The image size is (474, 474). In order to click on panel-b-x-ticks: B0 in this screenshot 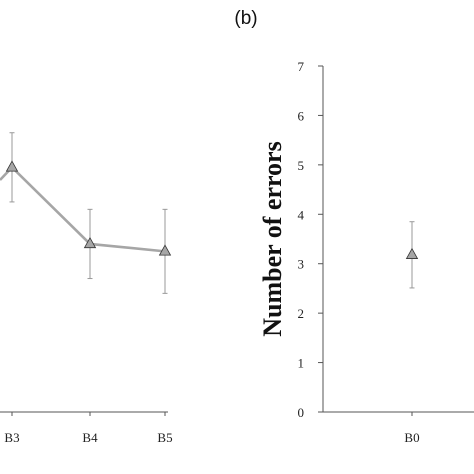, I will do `click(412, 428)`.